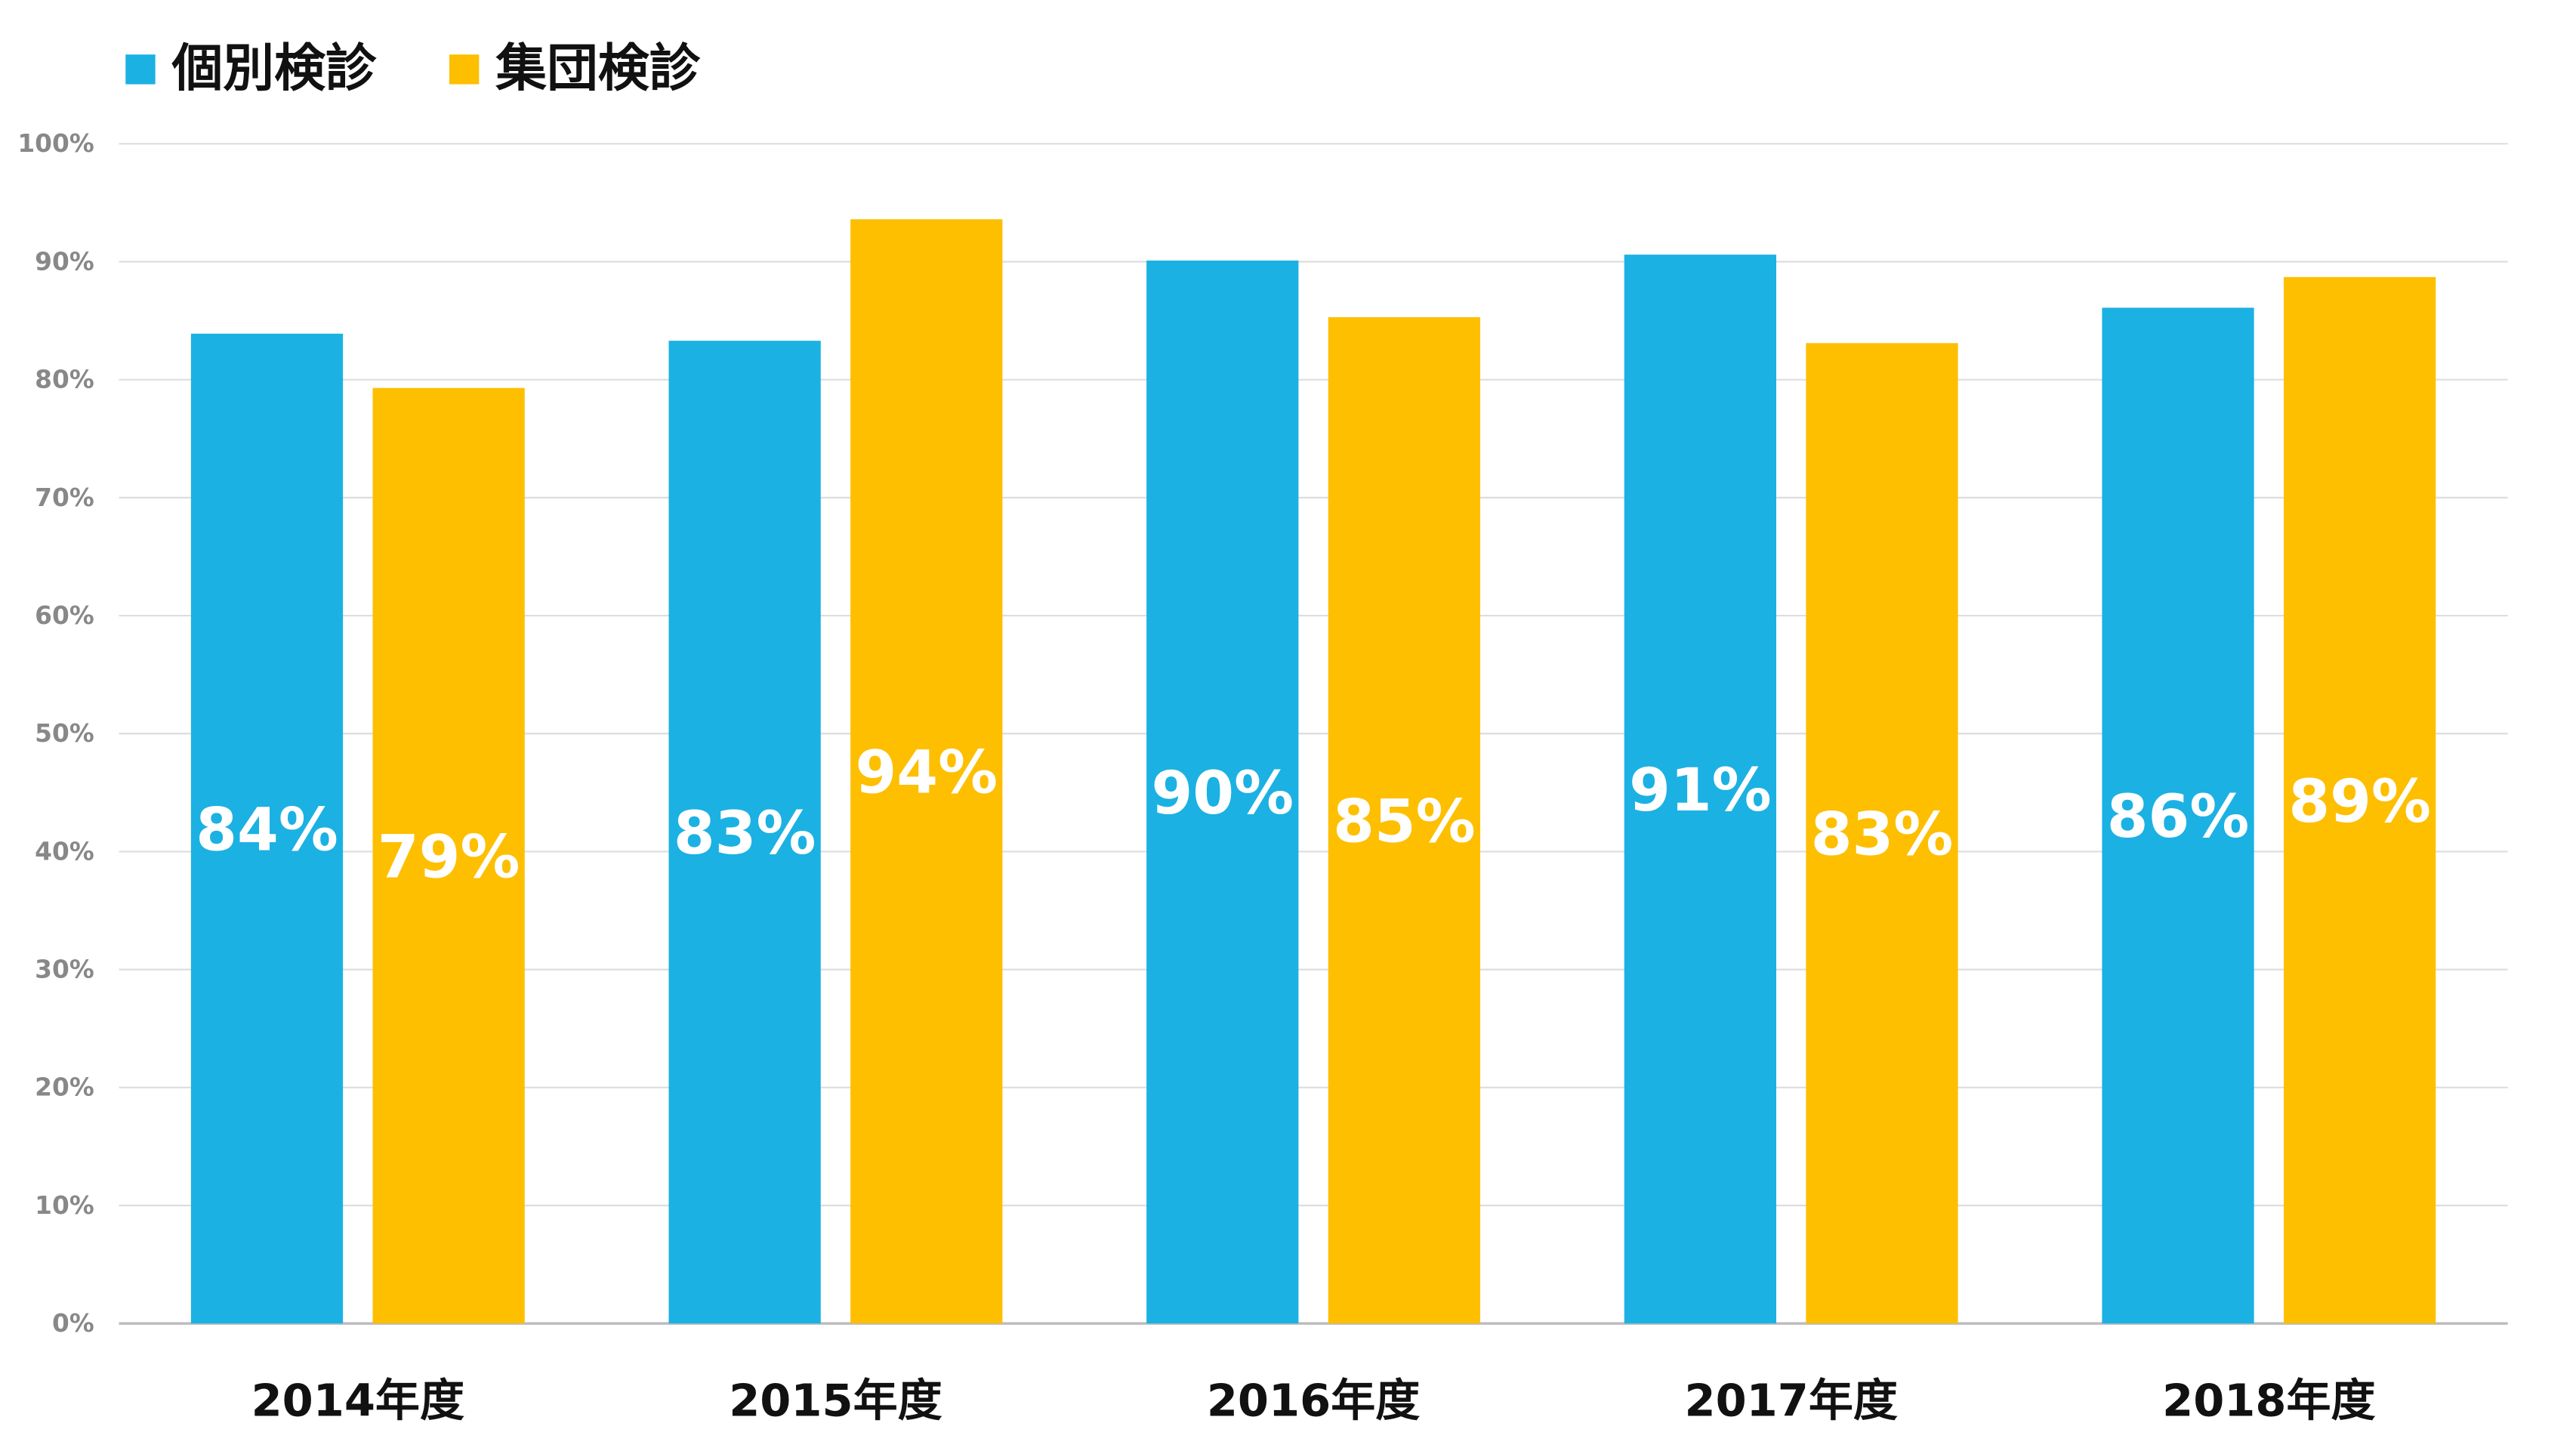  I want to click on y-tick-label: 0%, so click(73, 1323).